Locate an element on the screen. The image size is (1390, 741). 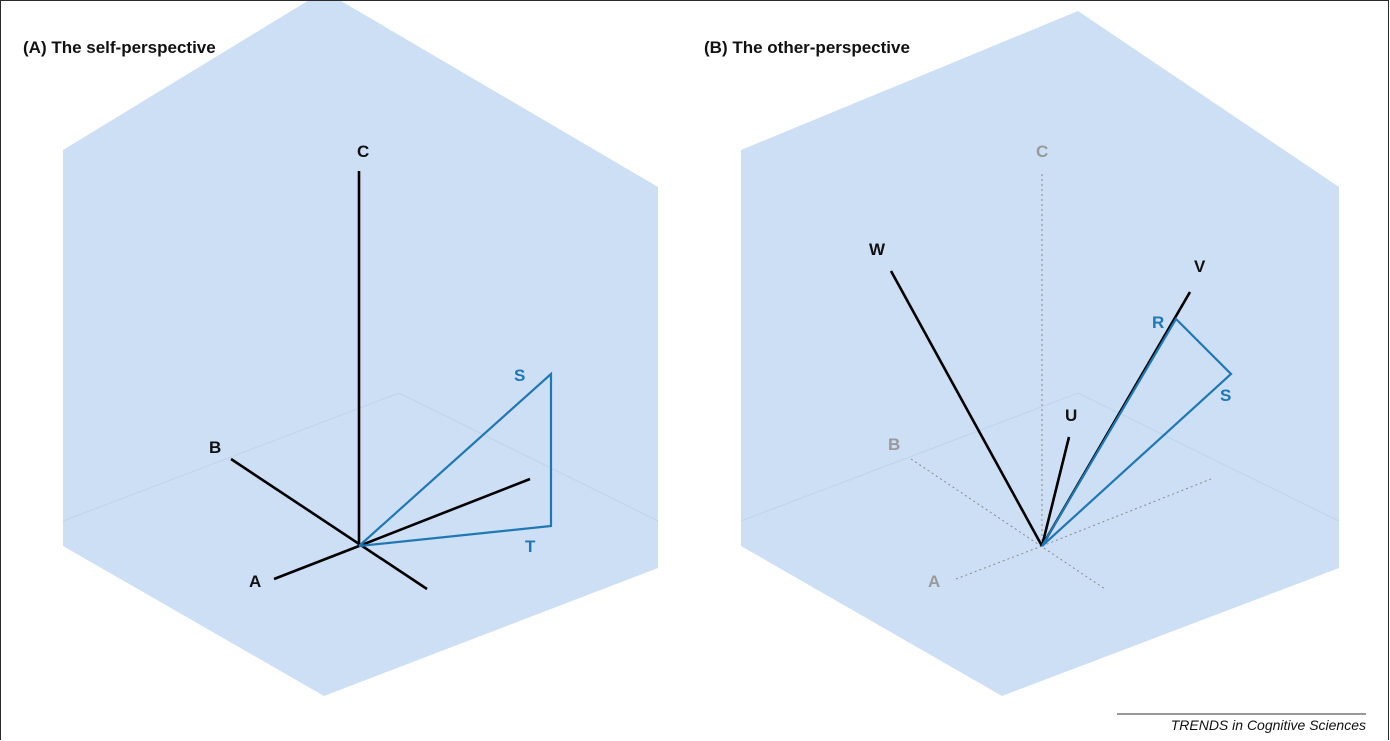
triangle-s-t is located at coordinates (455, 459).